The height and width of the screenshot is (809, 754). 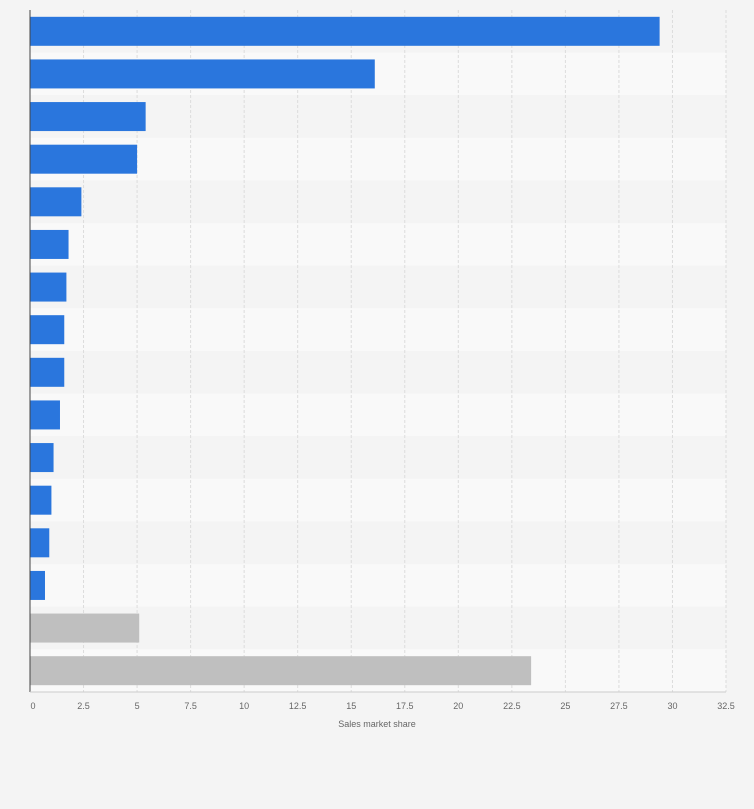 I want to click on x-axis-title: Sales market share, so click(x=377, y=724).